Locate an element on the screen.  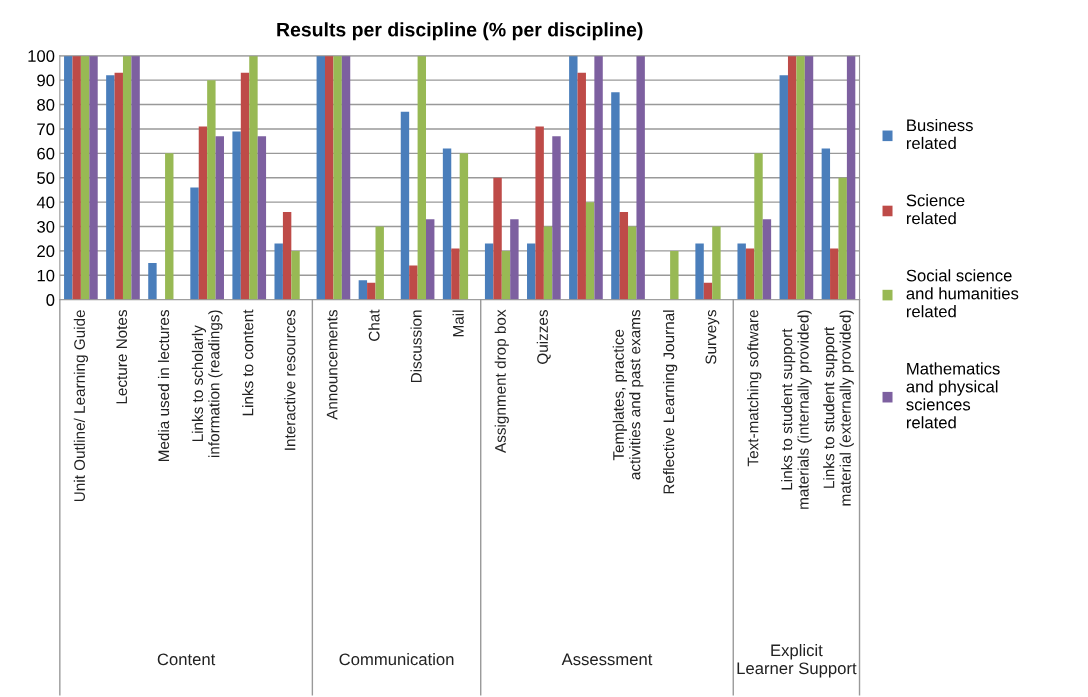
y-tick-label: 70 is located at coordinates (46, 129).